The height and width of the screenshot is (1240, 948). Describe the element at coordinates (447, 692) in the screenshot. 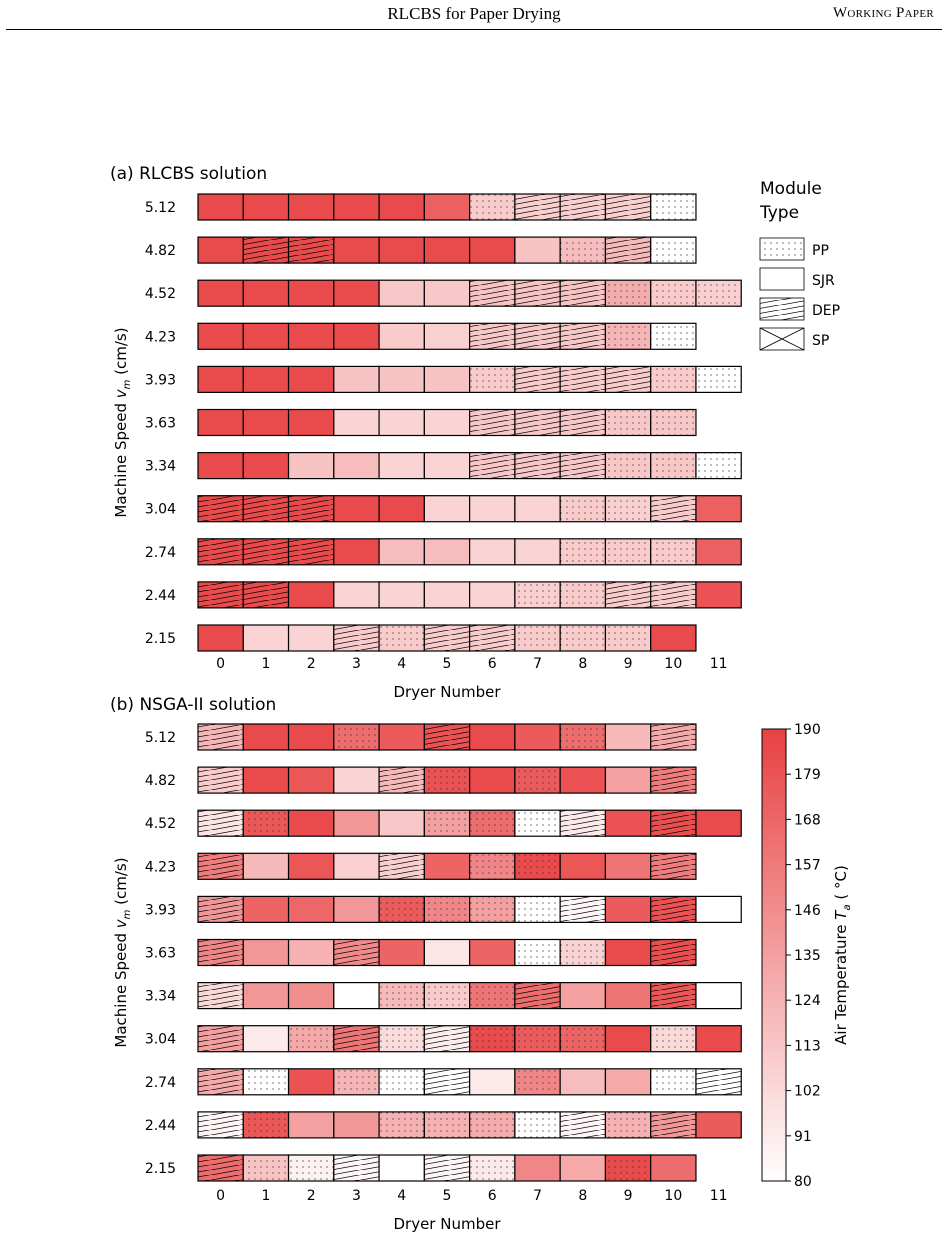

I see `panel-a-x-label: Dryer Number` at that location.